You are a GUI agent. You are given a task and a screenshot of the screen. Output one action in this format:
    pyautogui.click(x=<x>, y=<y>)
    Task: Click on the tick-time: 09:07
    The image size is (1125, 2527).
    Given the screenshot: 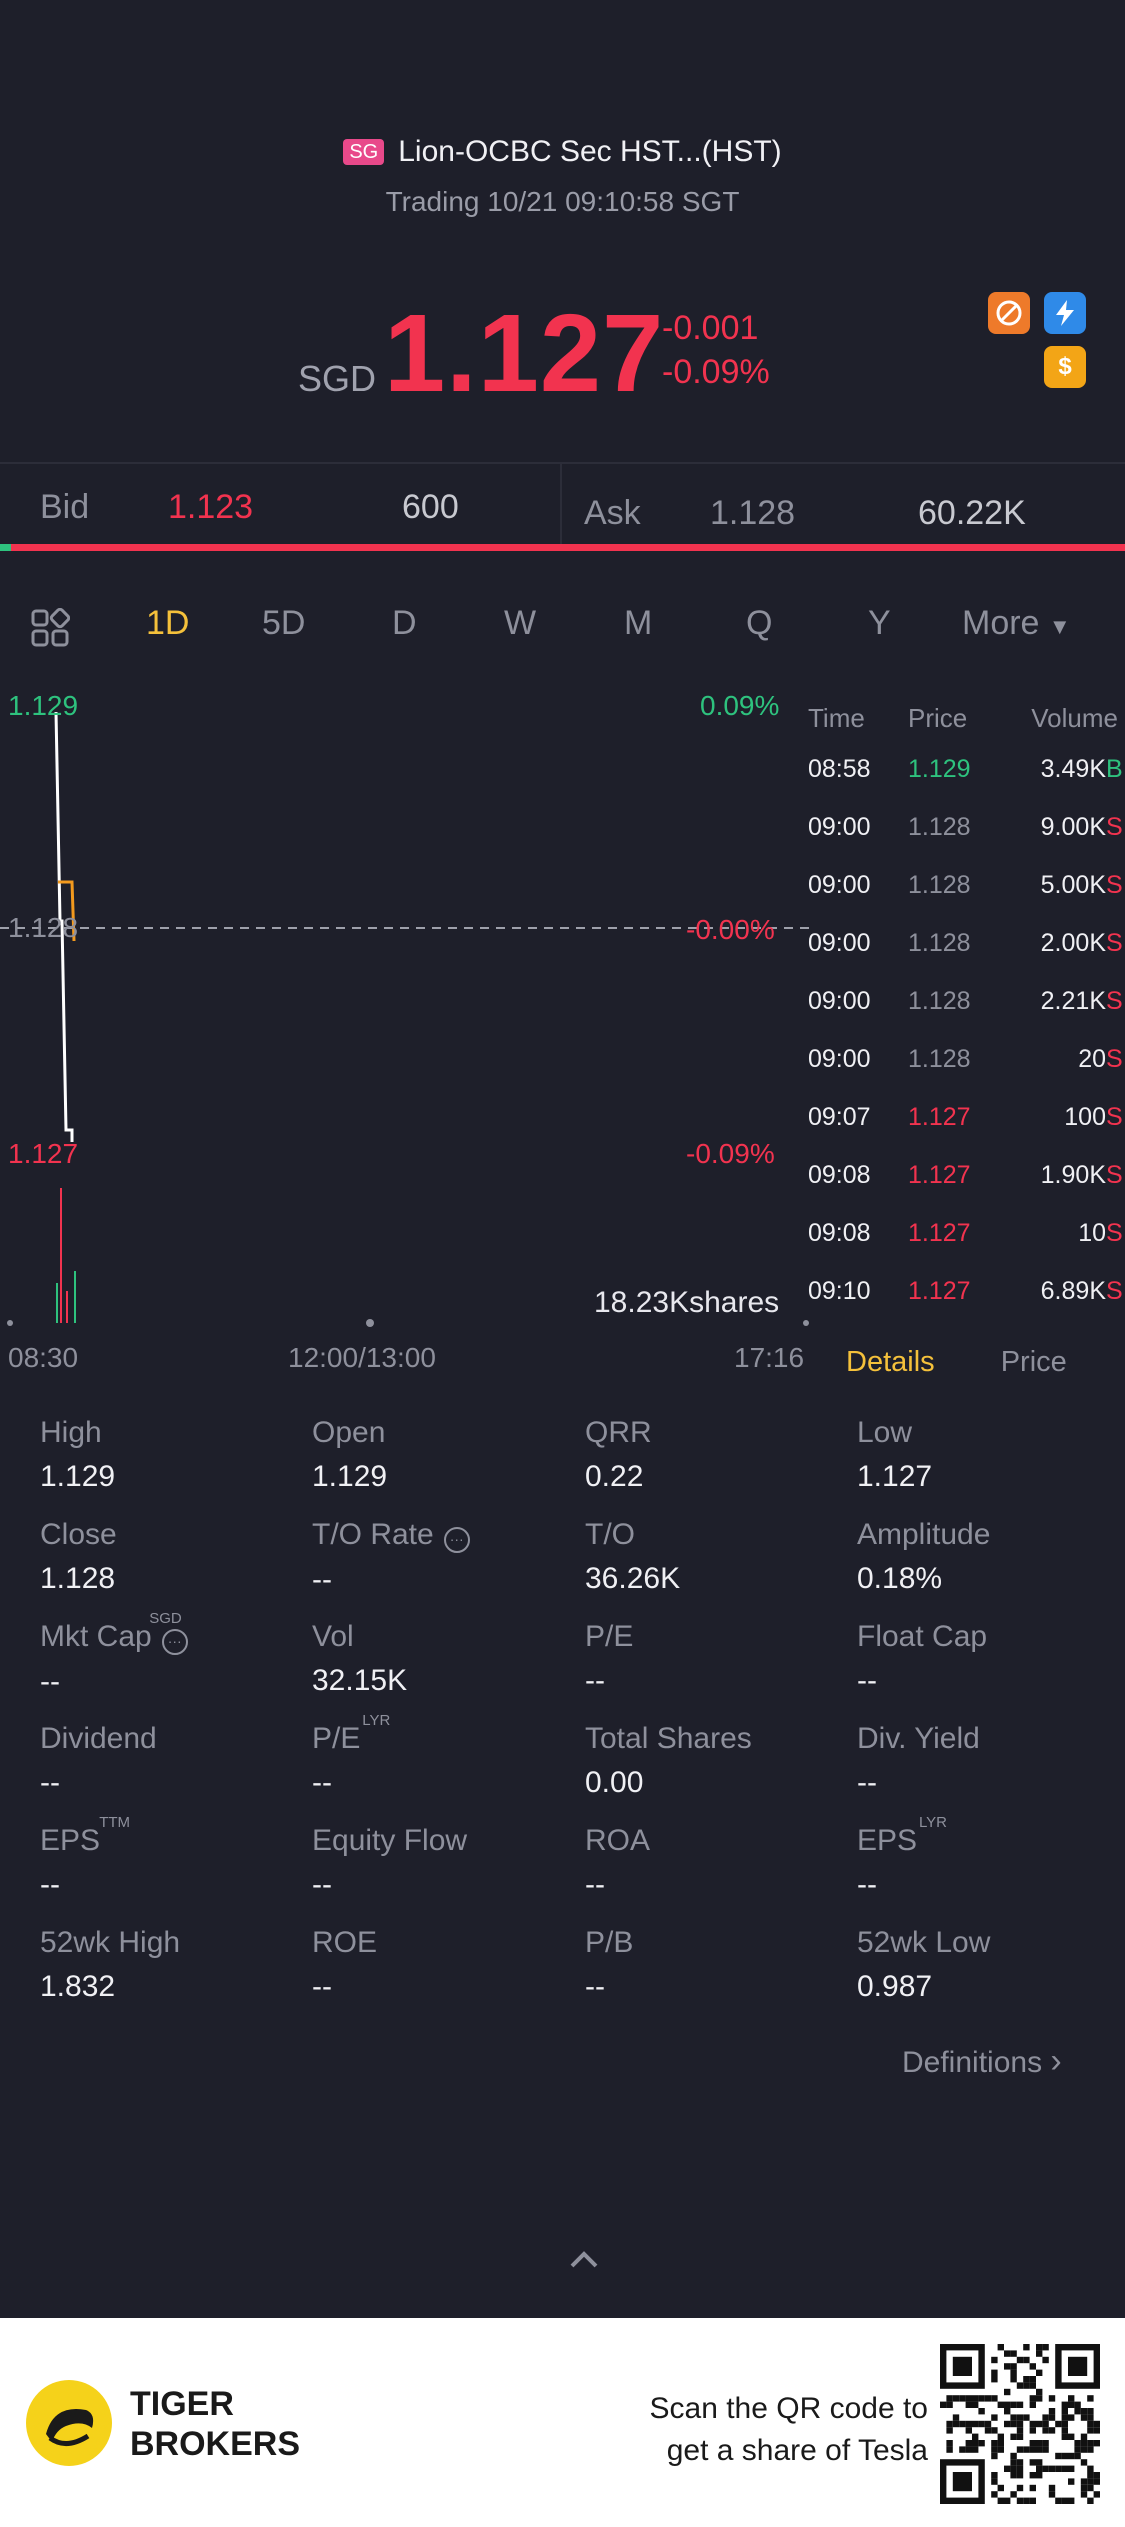 What is the action you would take?
    pyautogui.click(x=839, y=1116)
    